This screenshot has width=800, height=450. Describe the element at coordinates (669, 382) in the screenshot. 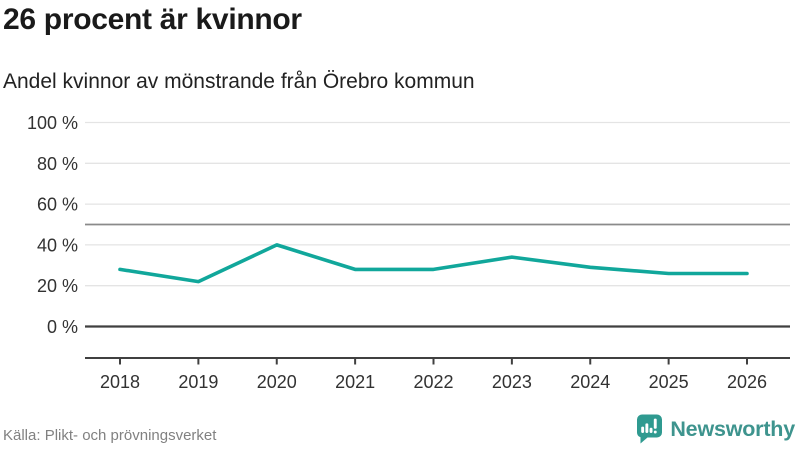

I see `x-tick-label: 2025` at that location.